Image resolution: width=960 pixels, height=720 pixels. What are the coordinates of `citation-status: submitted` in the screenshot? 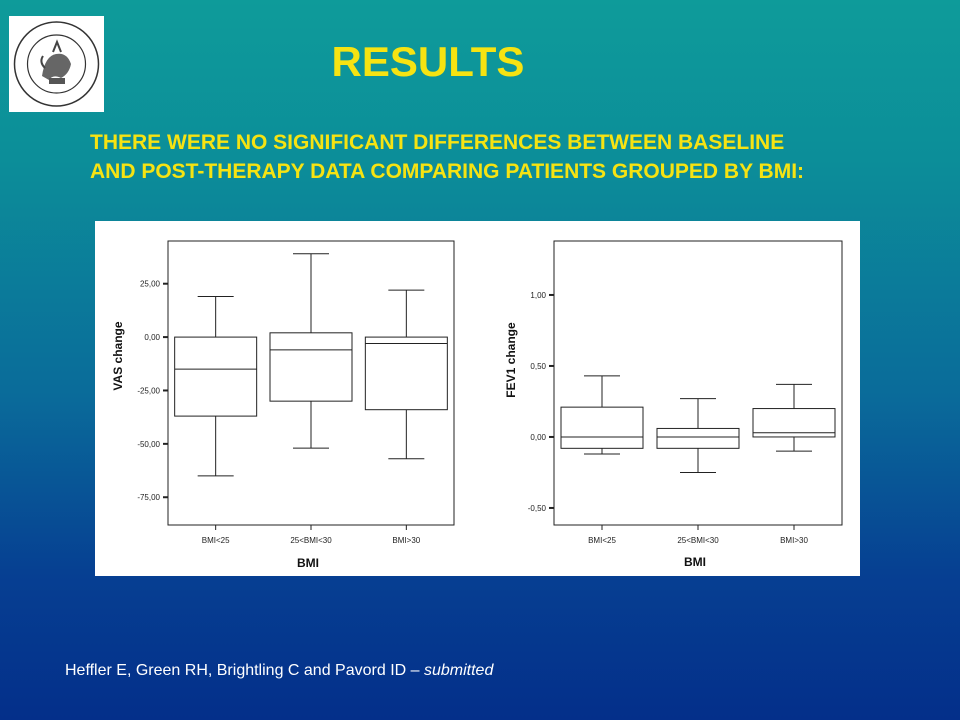 It's located at (458, 670).